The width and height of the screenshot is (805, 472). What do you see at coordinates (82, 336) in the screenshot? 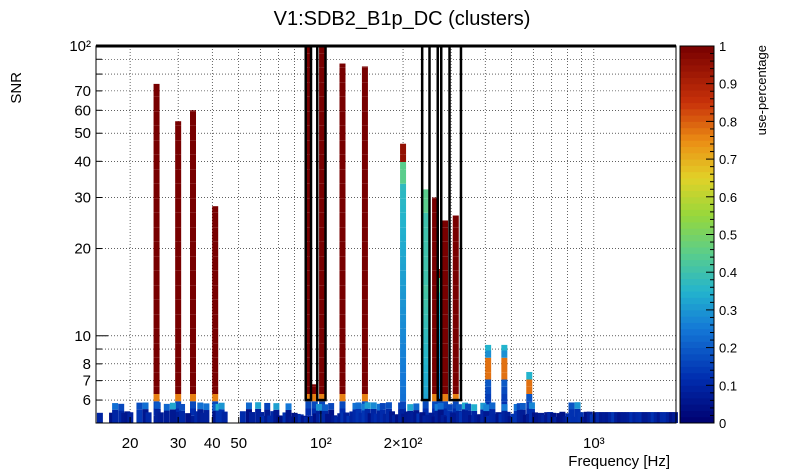
I see `y-tick-label: 10` at bounding box center [82, 336].